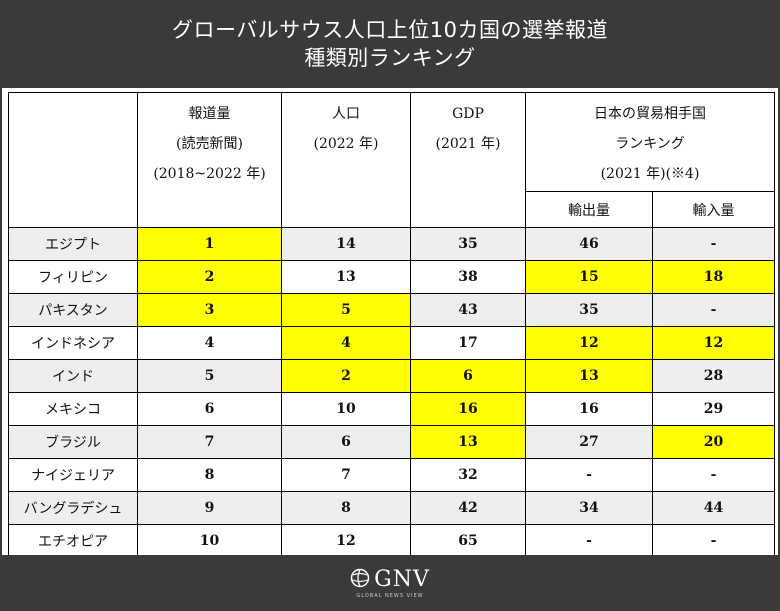 The height and width of the screenshot is (611, 780). Describe the element at coordinates (209, 244) in the screenshot. I see `coverage-cell: 1` at that location.